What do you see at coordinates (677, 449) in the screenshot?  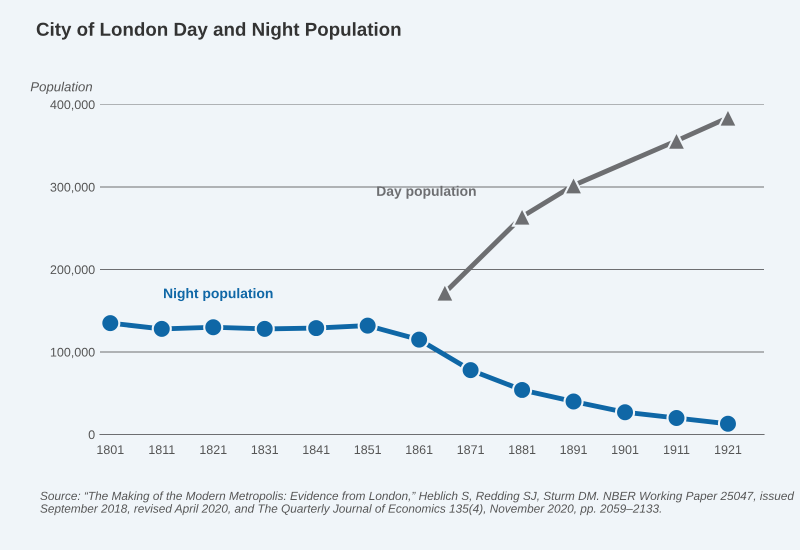 I see `x-tick-label: 1911` at bounding box center [677, 449].